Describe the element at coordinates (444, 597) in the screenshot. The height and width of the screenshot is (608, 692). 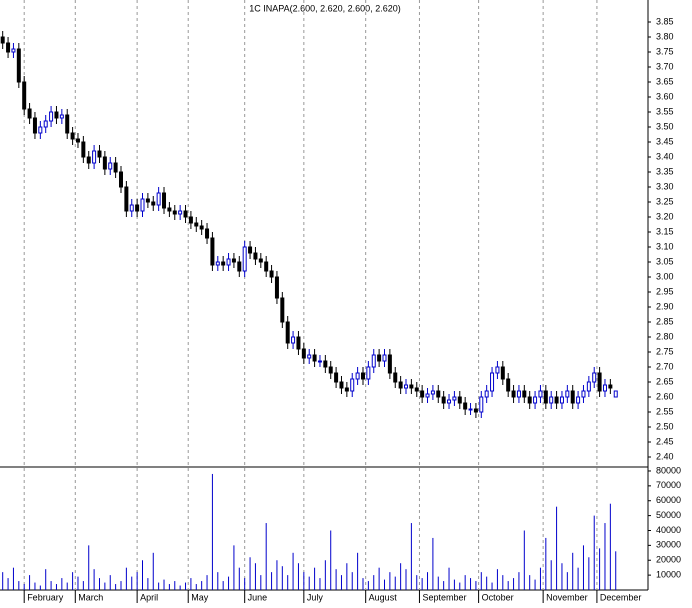
I see `x-tick-label: September` at that location.